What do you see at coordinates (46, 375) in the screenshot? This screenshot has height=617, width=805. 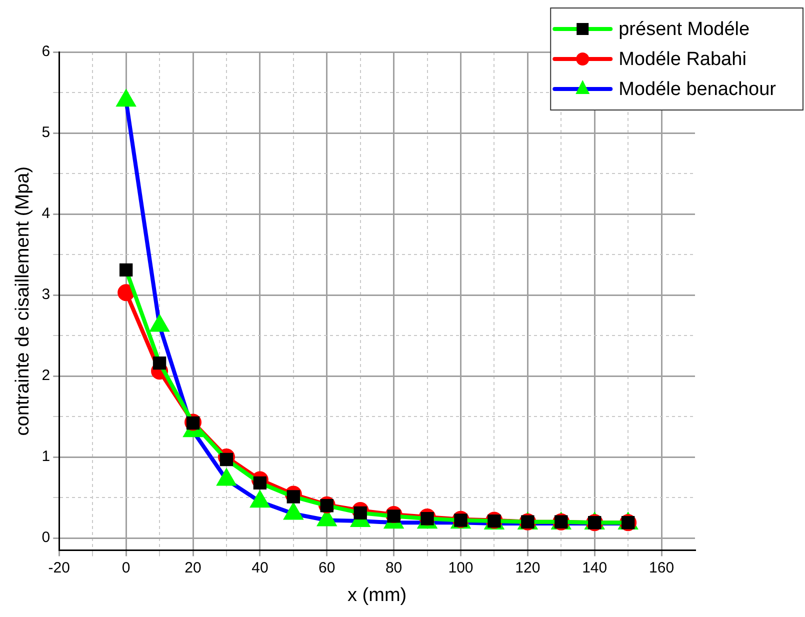 I see `y-tick-label: 2` at bounding box center [46, 375].